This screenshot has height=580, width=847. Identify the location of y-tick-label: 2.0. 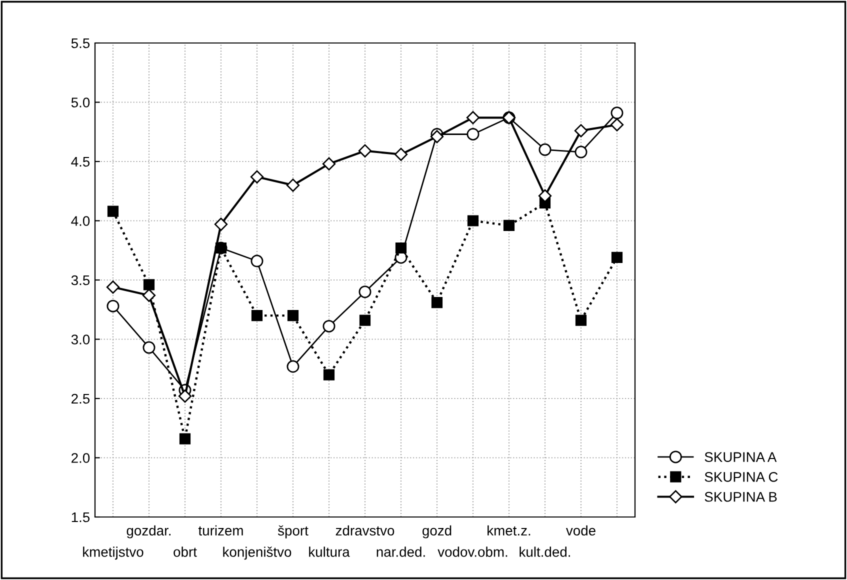
(81, 458).